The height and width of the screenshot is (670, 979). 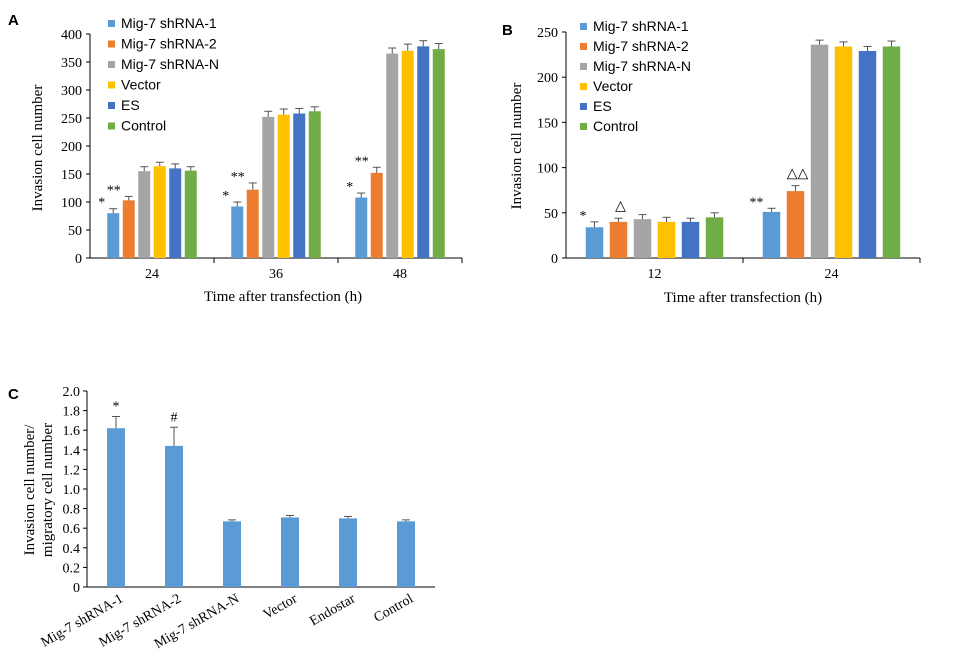 I want to click on panel-b-y-tick-label: 250, so click(x=547, y=33).